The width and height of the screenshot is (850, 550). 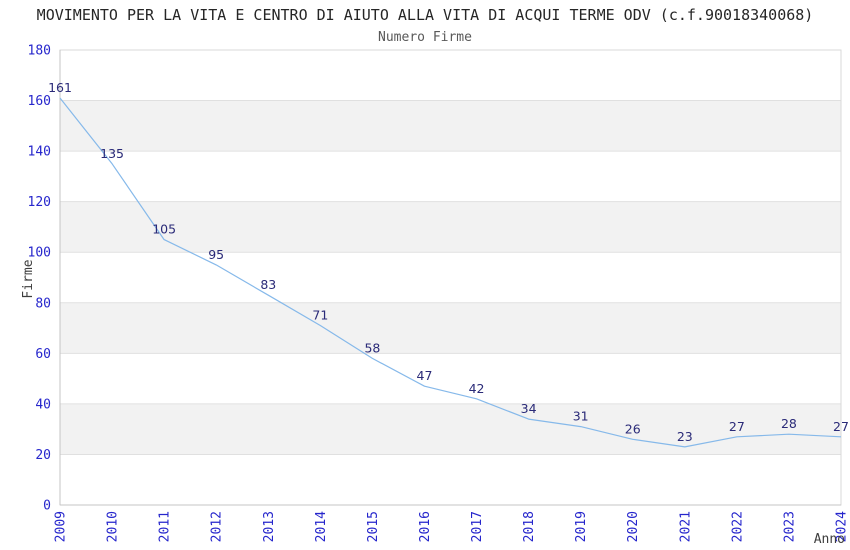 I want to click on data-label: 23, so click(x=685, y=436).